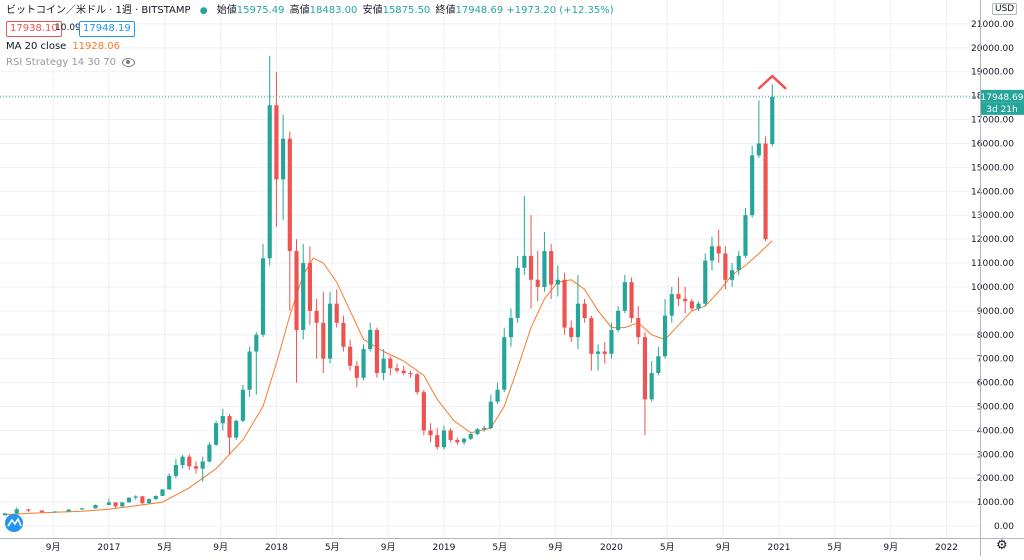  Describe the element at coordinates (70, 62) in the screenshot. I see `rsi-legend: RSI Strategy 14 30 70` at that location.